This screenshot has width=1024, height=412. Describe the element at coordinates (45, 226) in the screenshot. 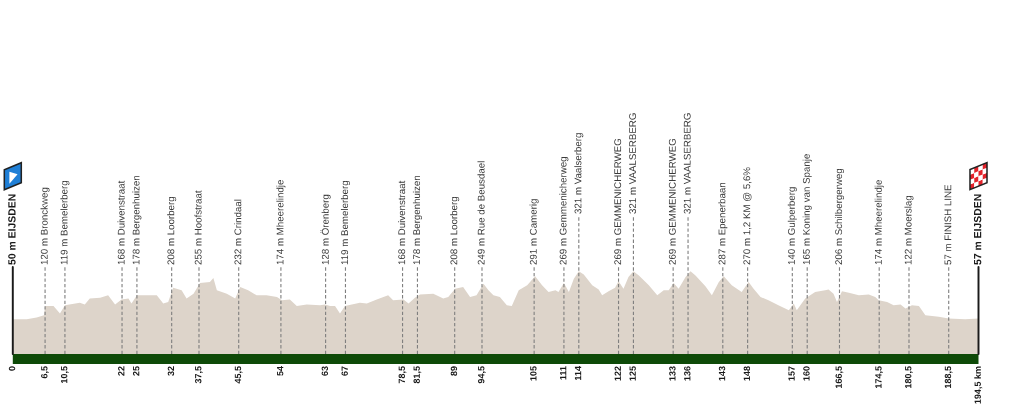

I see `ref-line-label: 120 m Bronckweg` at that location.